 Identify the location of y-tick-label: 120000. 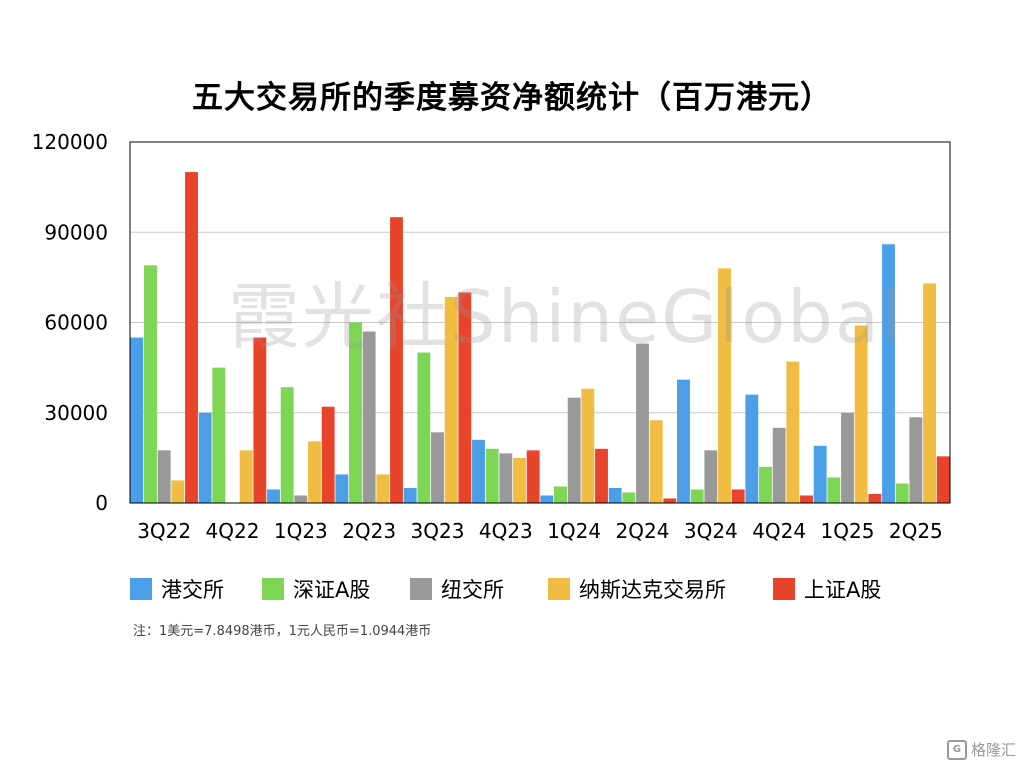
(70, 142).